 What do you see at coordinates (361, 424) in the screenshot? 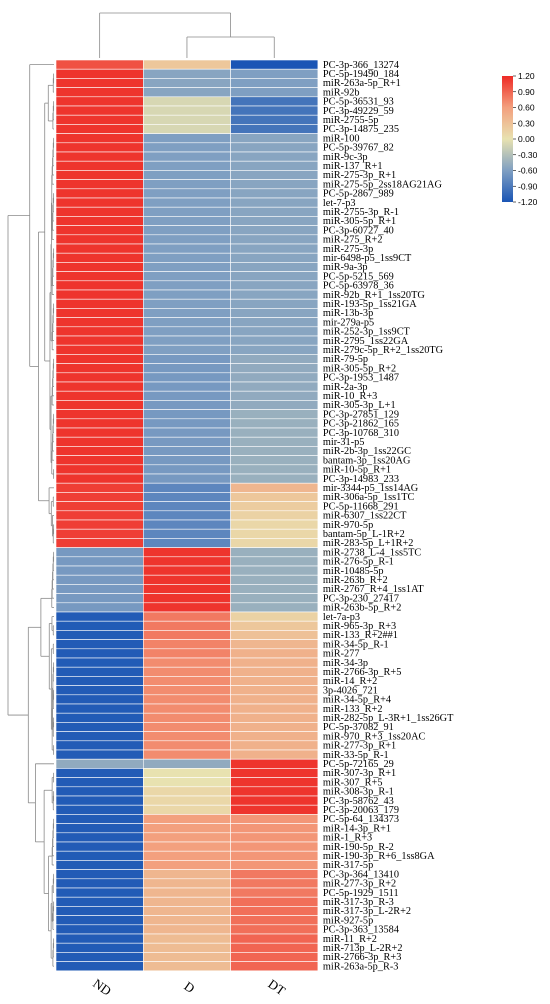
I see `row-label: PC-3p-21862_165` at bounding box center [361, 424].